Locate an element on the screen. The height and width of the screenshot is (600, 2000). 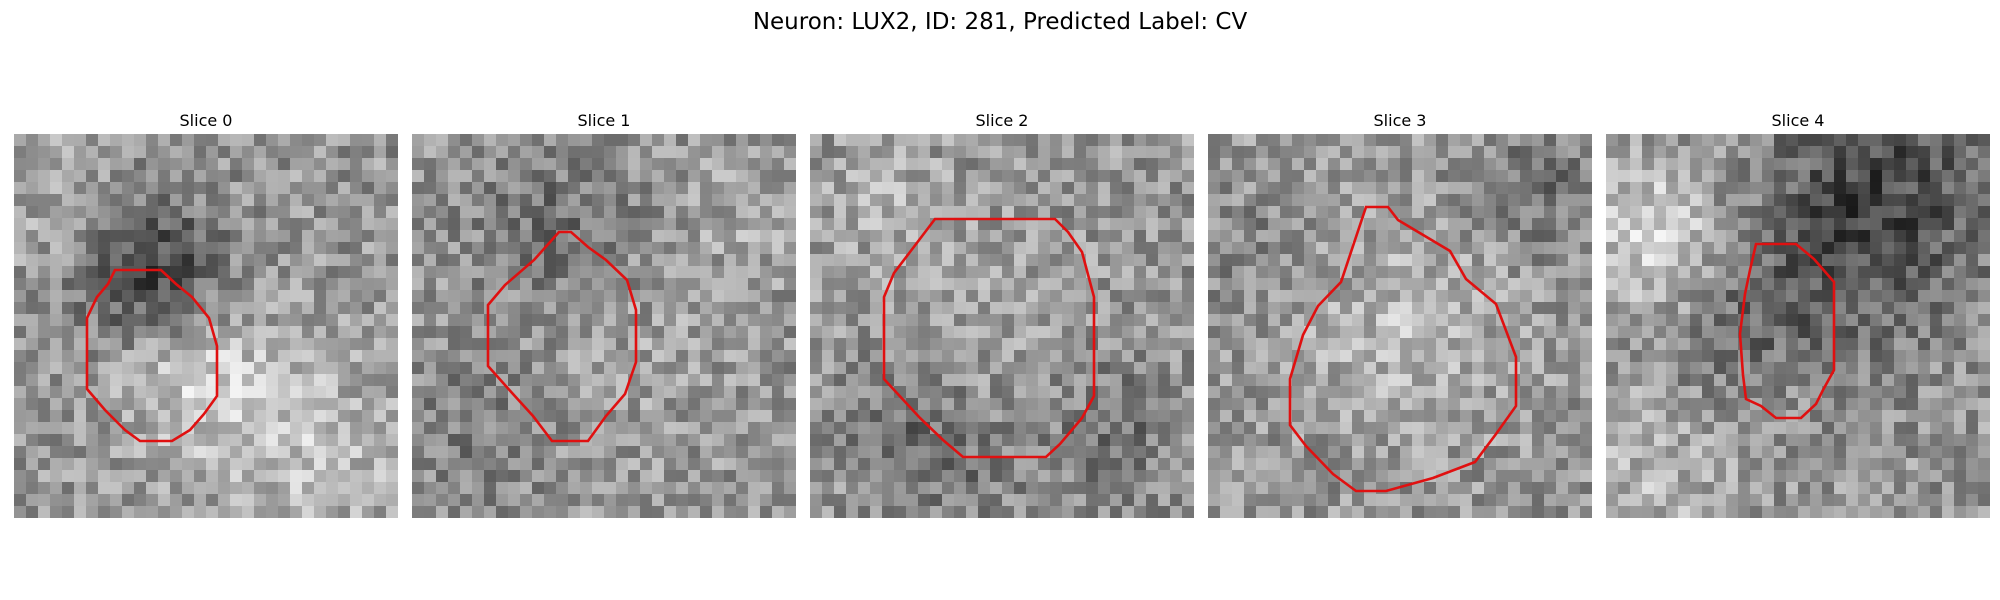
slice-panel-1: Slice 1 is located at coordinates (604, 313).